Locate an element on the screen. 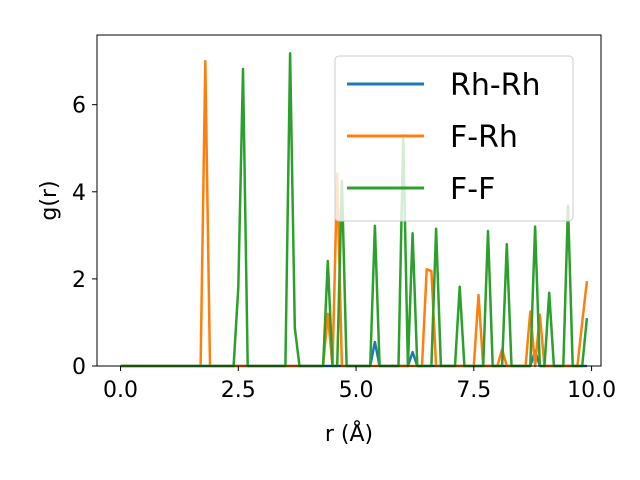  legend: Rh-Rh F-Rh F-F is located at coordinates (454, 138).